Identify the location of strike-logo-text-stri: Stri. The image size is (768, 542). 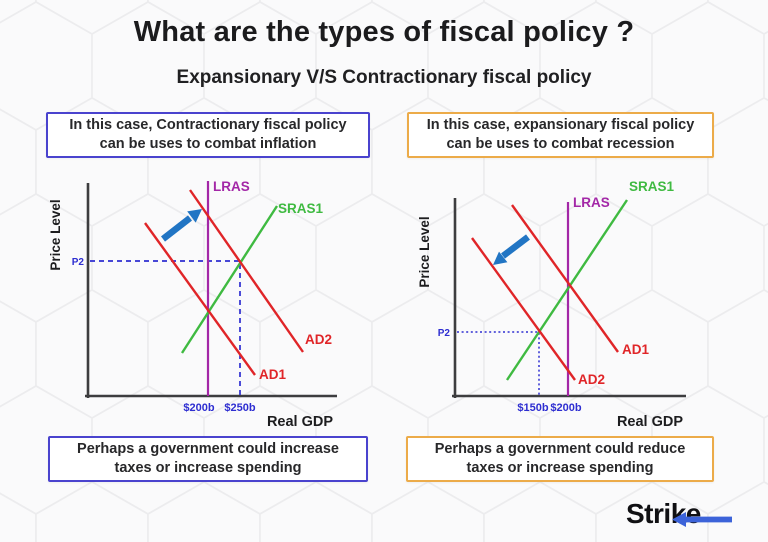
(648, 513).